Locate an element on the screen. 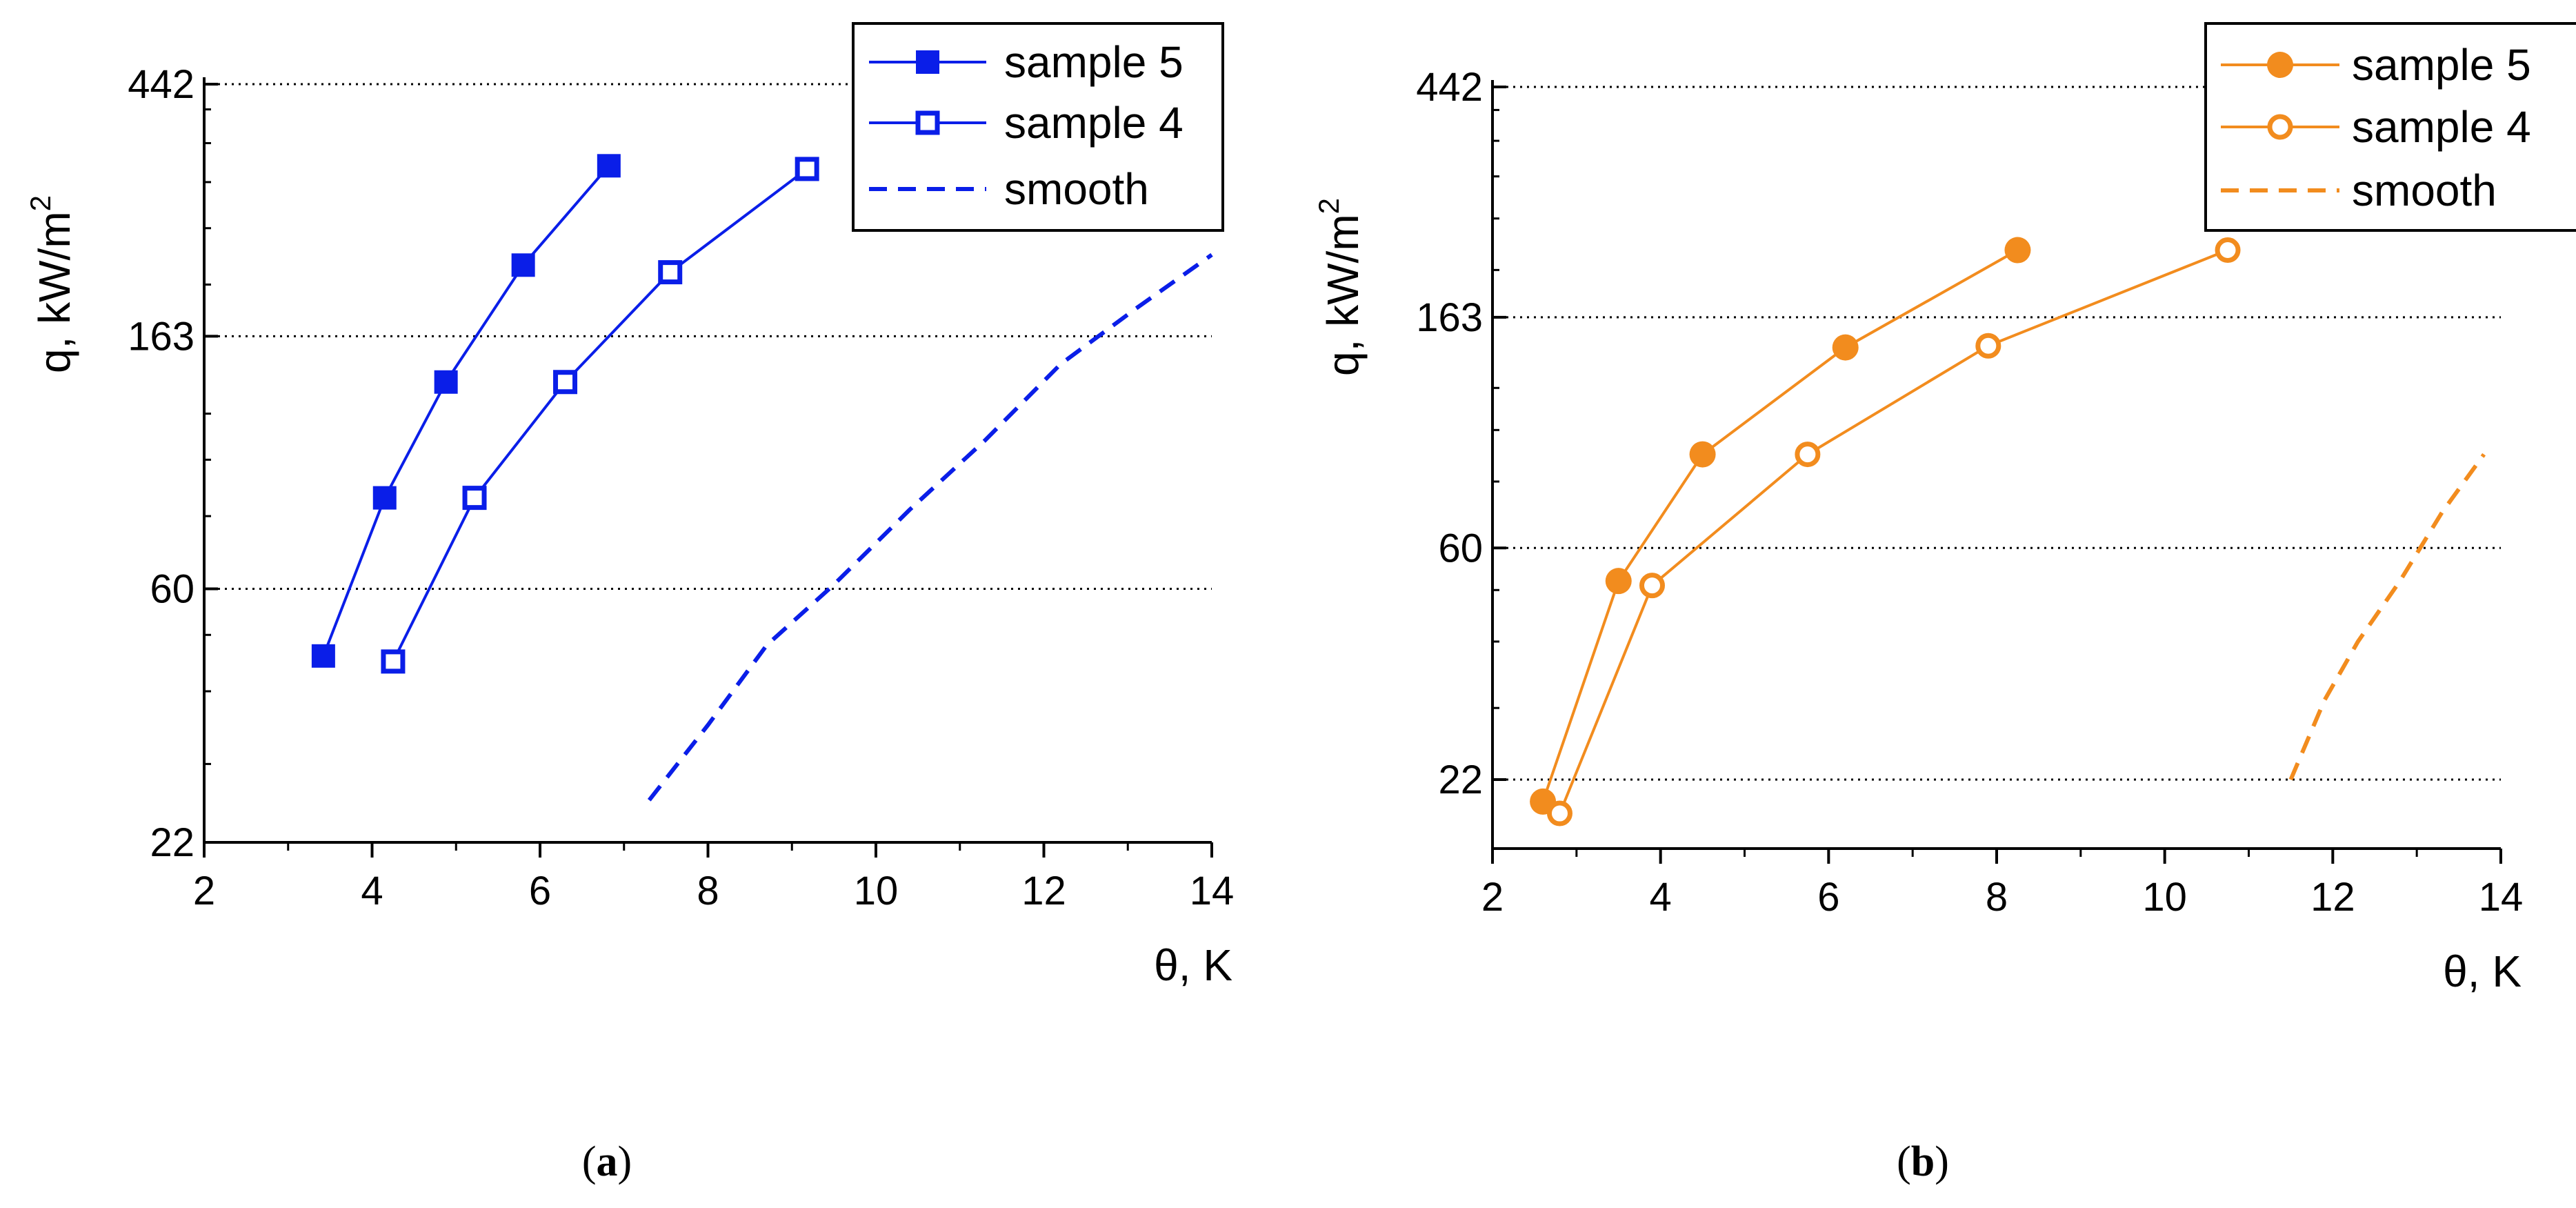 The width and height of the screenshot is (2576, 1208). panel-caption: (a) is located at coordinates (607, 1161).